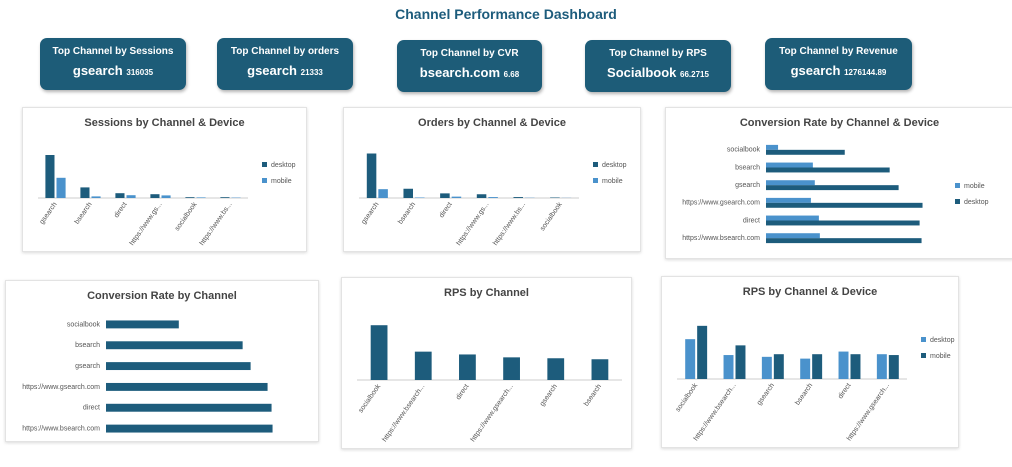 The height and width of the screenshot is (467, 1012). I want to click on kpi-card: Top Channel by RPS Socialbook 66.2715, so click(658, 66).